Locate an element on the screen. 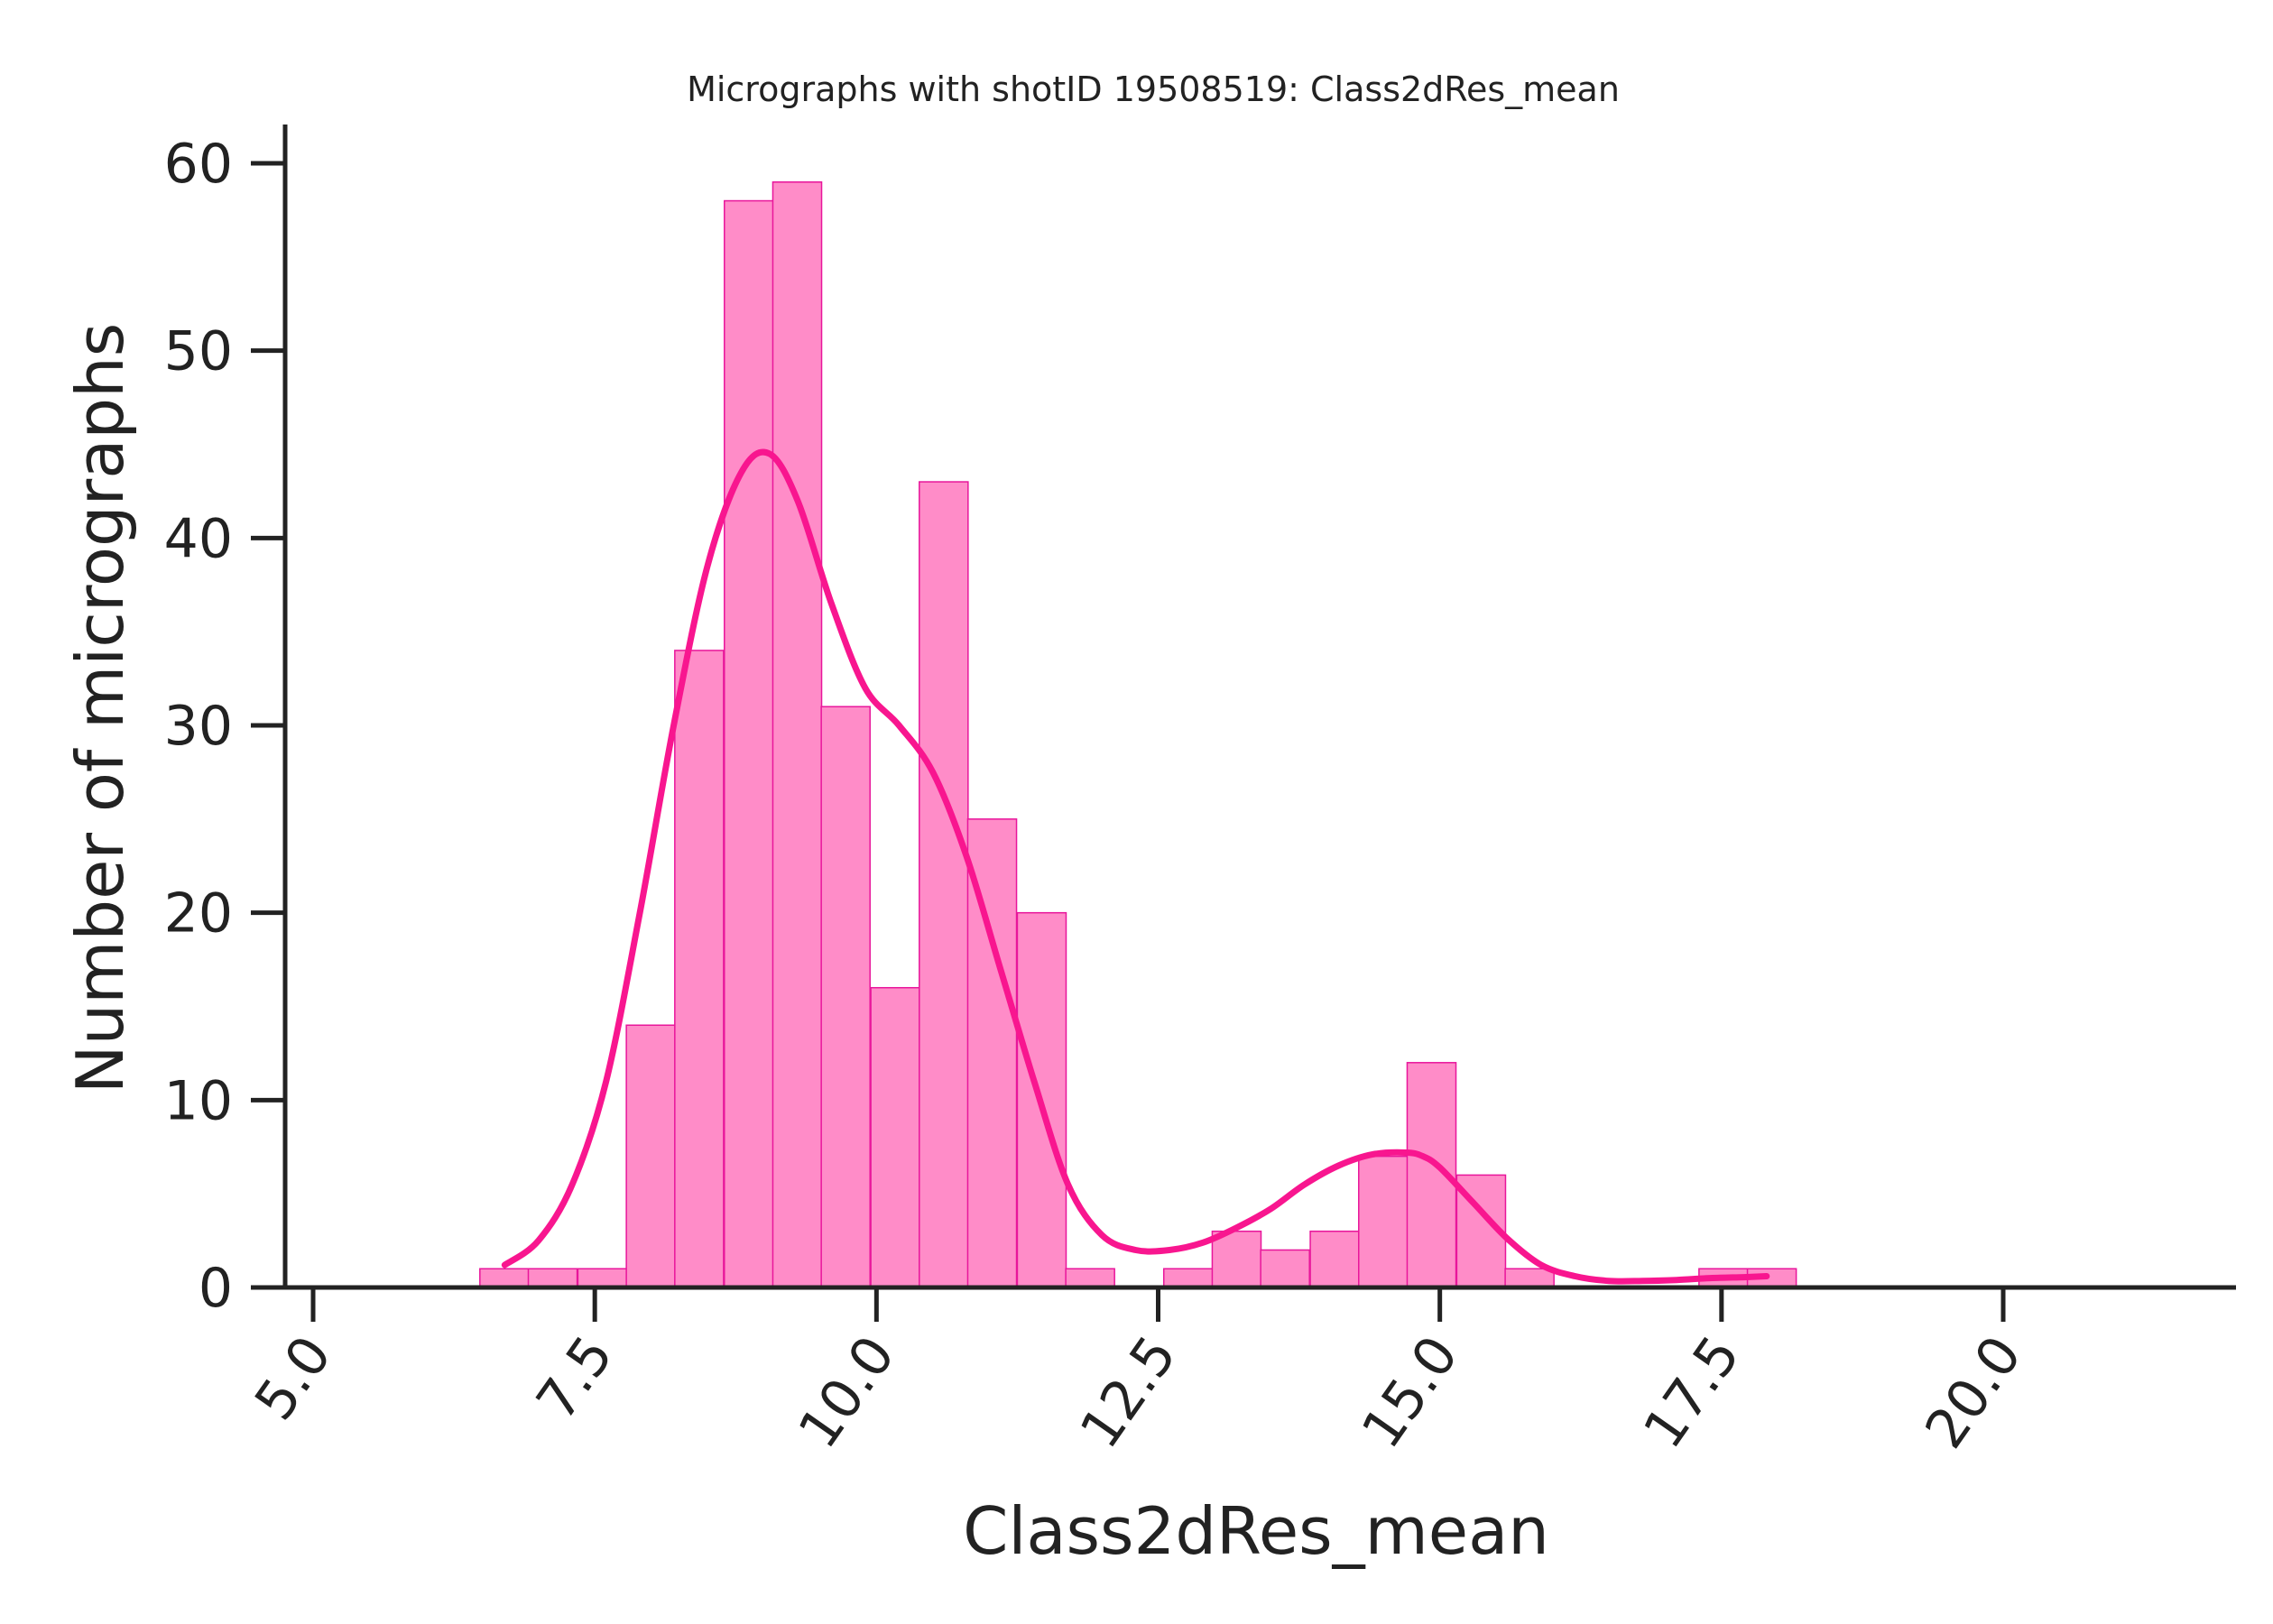 This screenshot has width=2273, height=1624. y-tick-label: 50 is located at coordinates (198, 352).